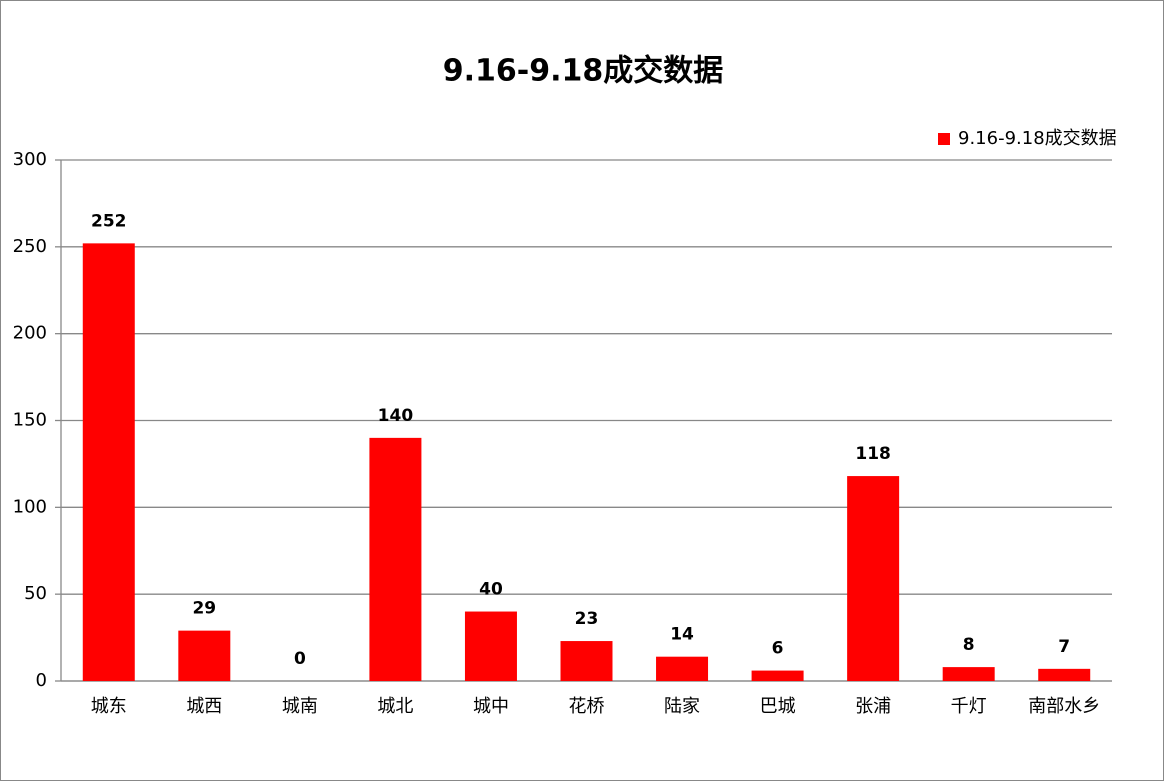 The height and width of the screenshot is (782, 1165). What do you see at coordinates (587, 619) in the screenshot?
I see `data-label: 23` at bounding box center [587, 619].